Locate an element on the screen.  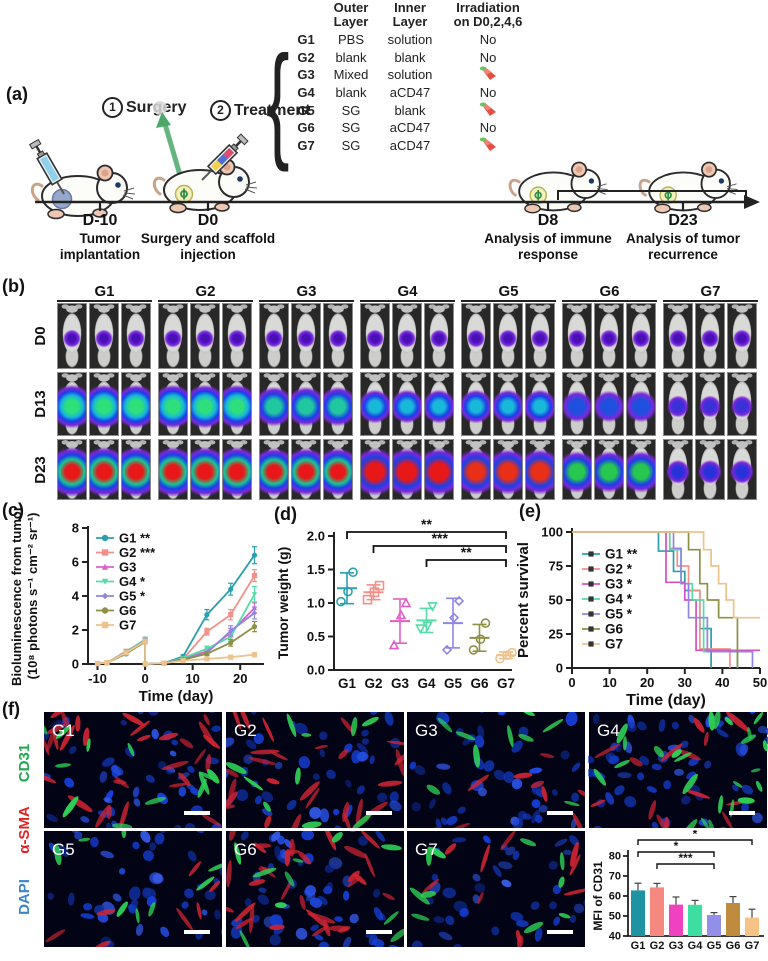
svg-text: 8 is located at coordinates (75, 528).